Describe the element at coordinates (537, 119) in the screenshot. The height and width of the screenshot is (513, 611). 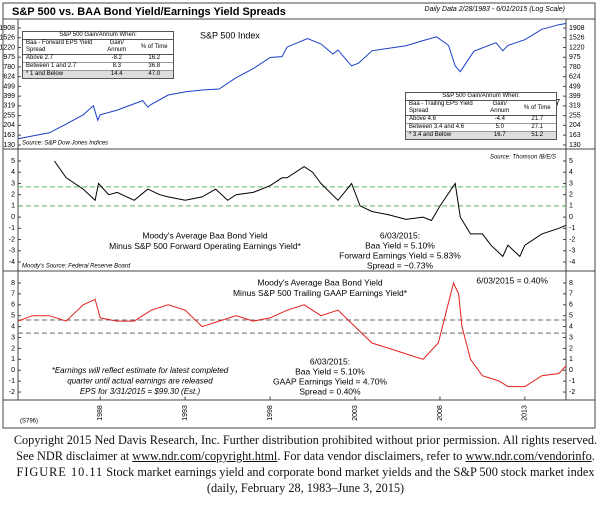
I see `table-cell: 21.7` at that location.